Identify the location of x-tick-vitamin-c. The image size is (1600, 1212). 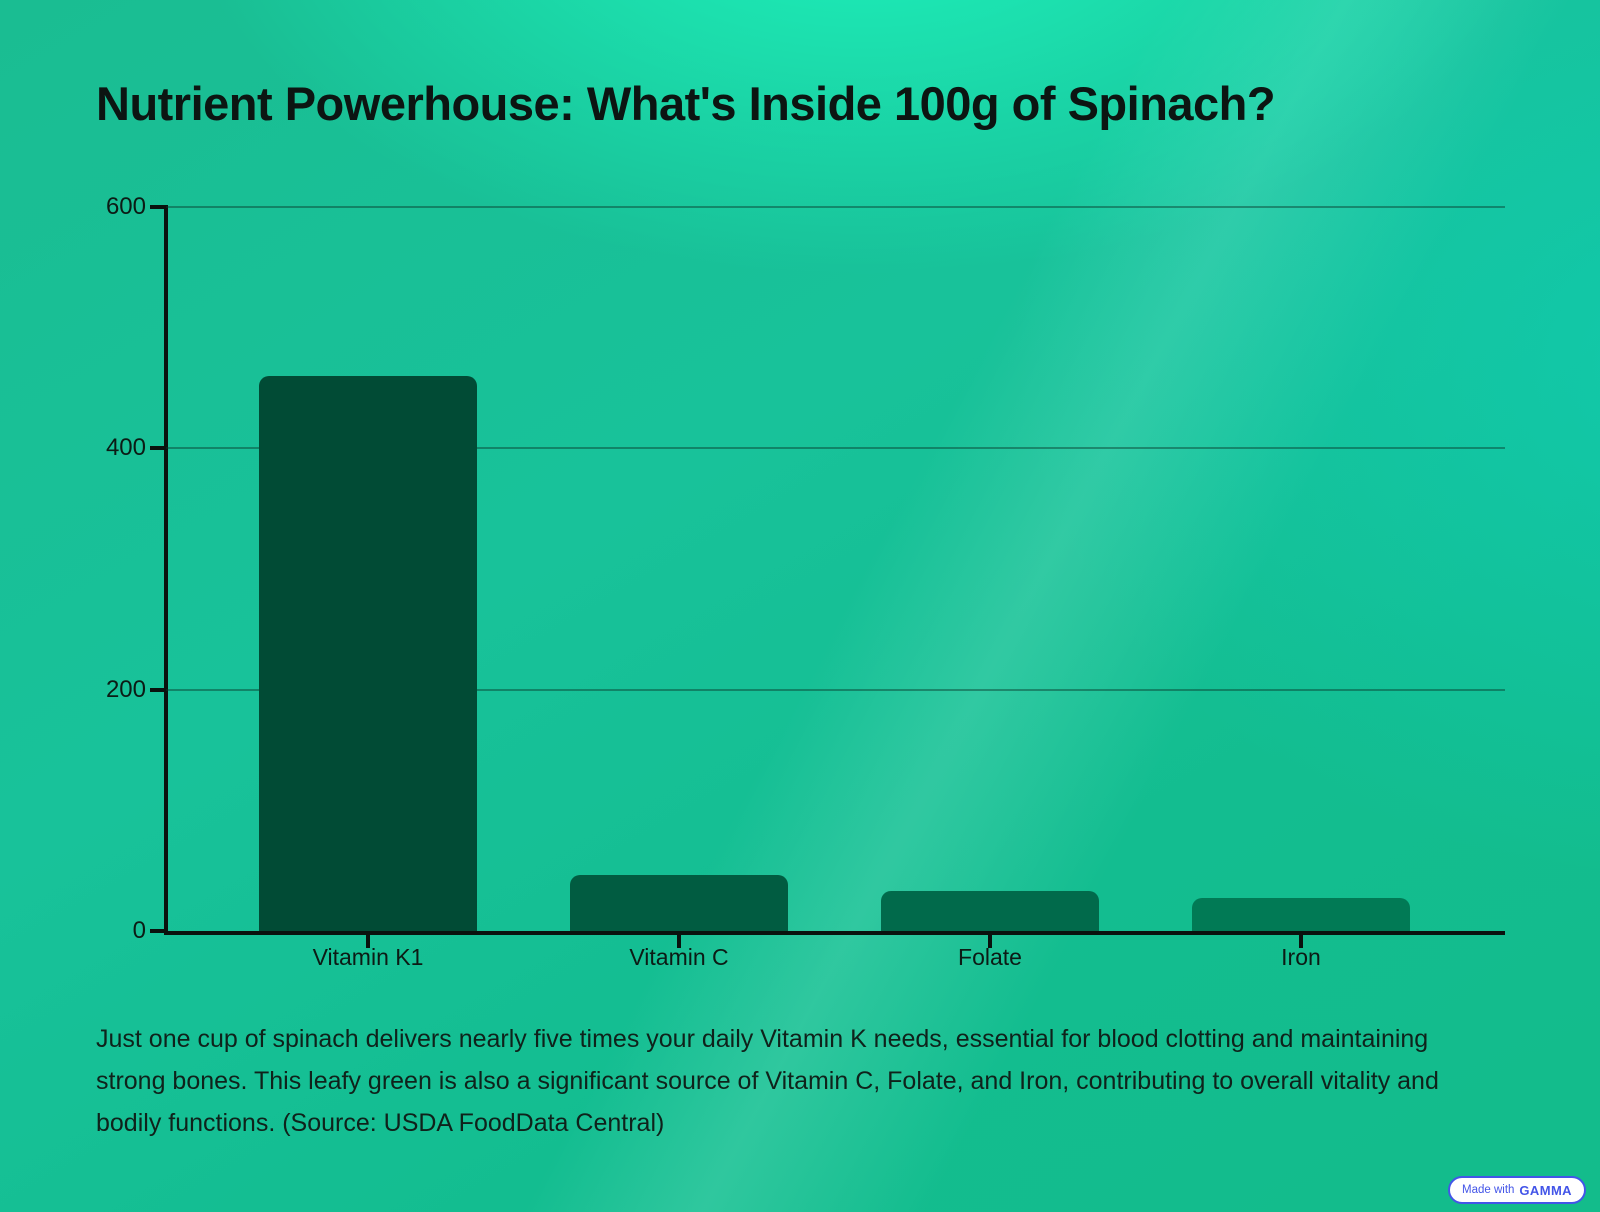
(679, 941).